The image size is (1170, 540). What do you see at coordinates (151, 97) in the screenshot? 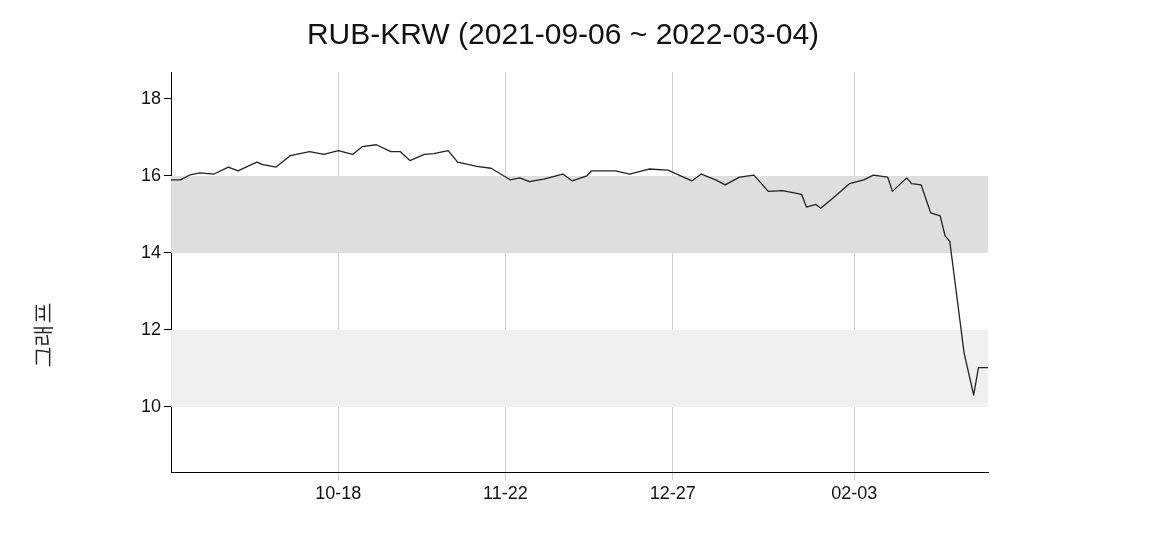
I see `y-tick-label: 18` at bounding box center [151, 97].